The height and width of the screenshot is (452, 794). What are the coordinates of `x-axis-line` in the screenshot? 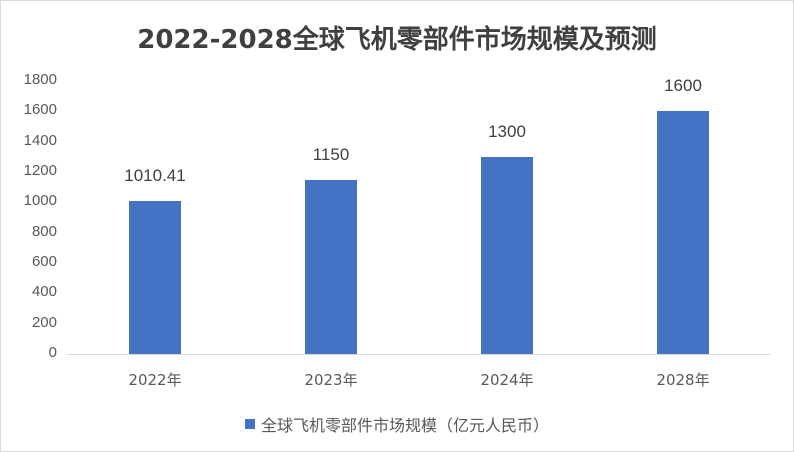 It's located at (419, 354).